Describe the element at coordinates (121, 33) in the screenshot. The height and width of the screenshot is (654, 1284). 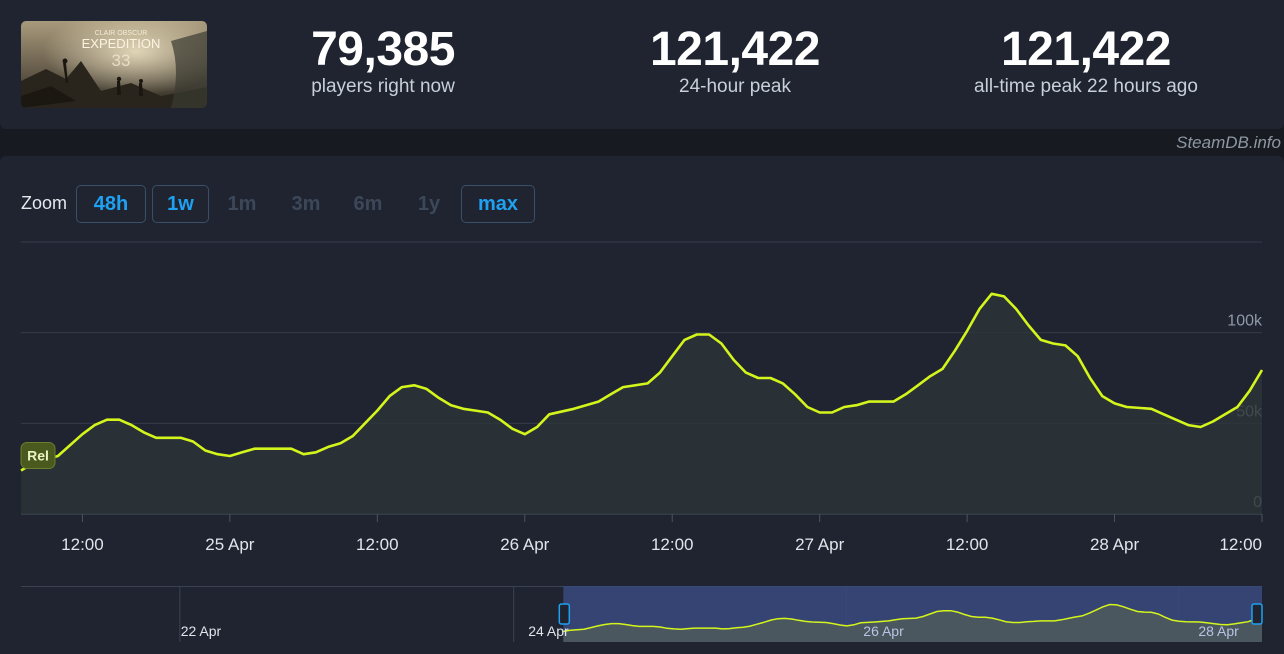
I see `game-art-top-text: CLAIR OBSCUR` at that location.